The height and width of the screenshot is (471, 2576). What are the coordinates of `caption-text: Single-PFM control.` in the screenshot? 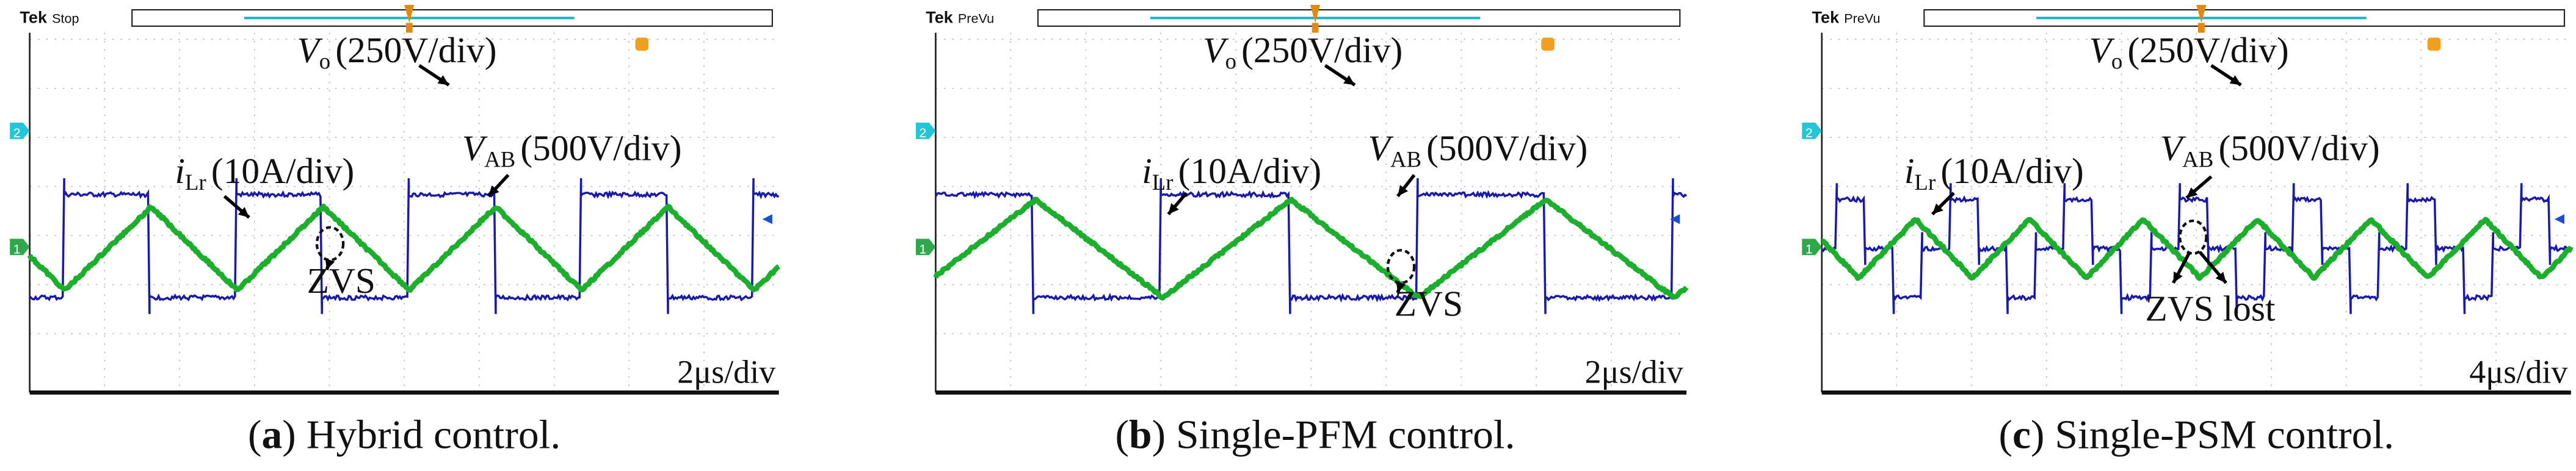 It's located at (1340, 436).